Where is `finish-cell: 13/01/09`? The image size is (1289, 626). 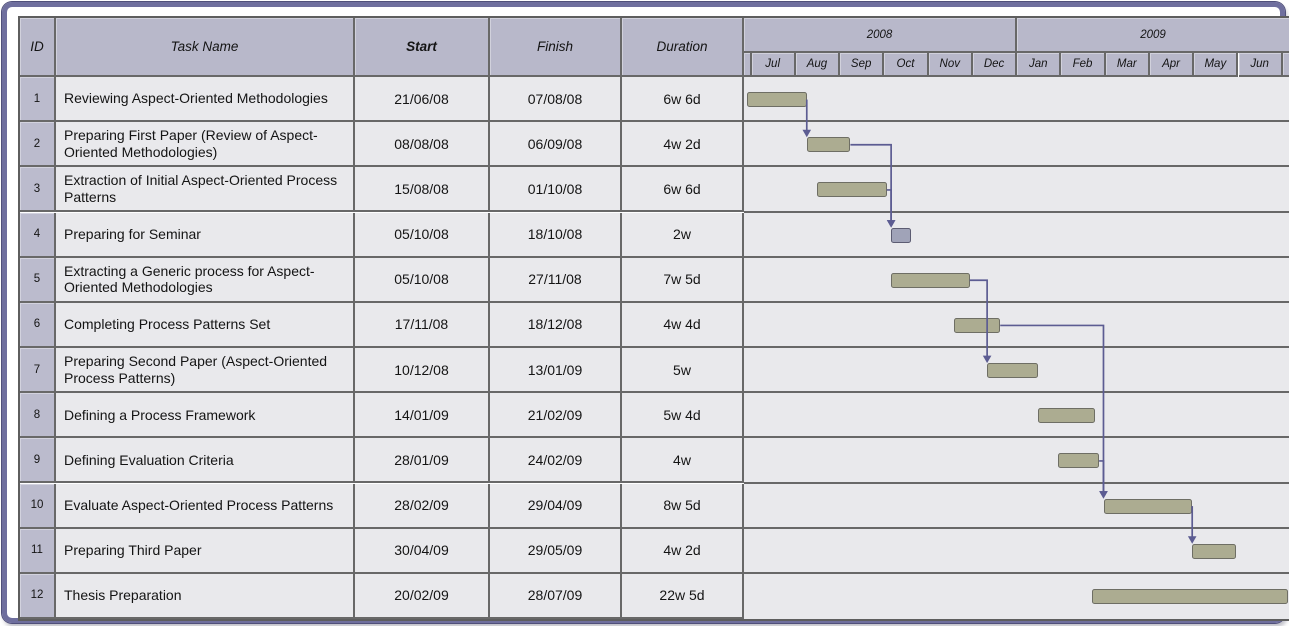 finish-cell: 13/01/09 is located at coordinates (556, 371).